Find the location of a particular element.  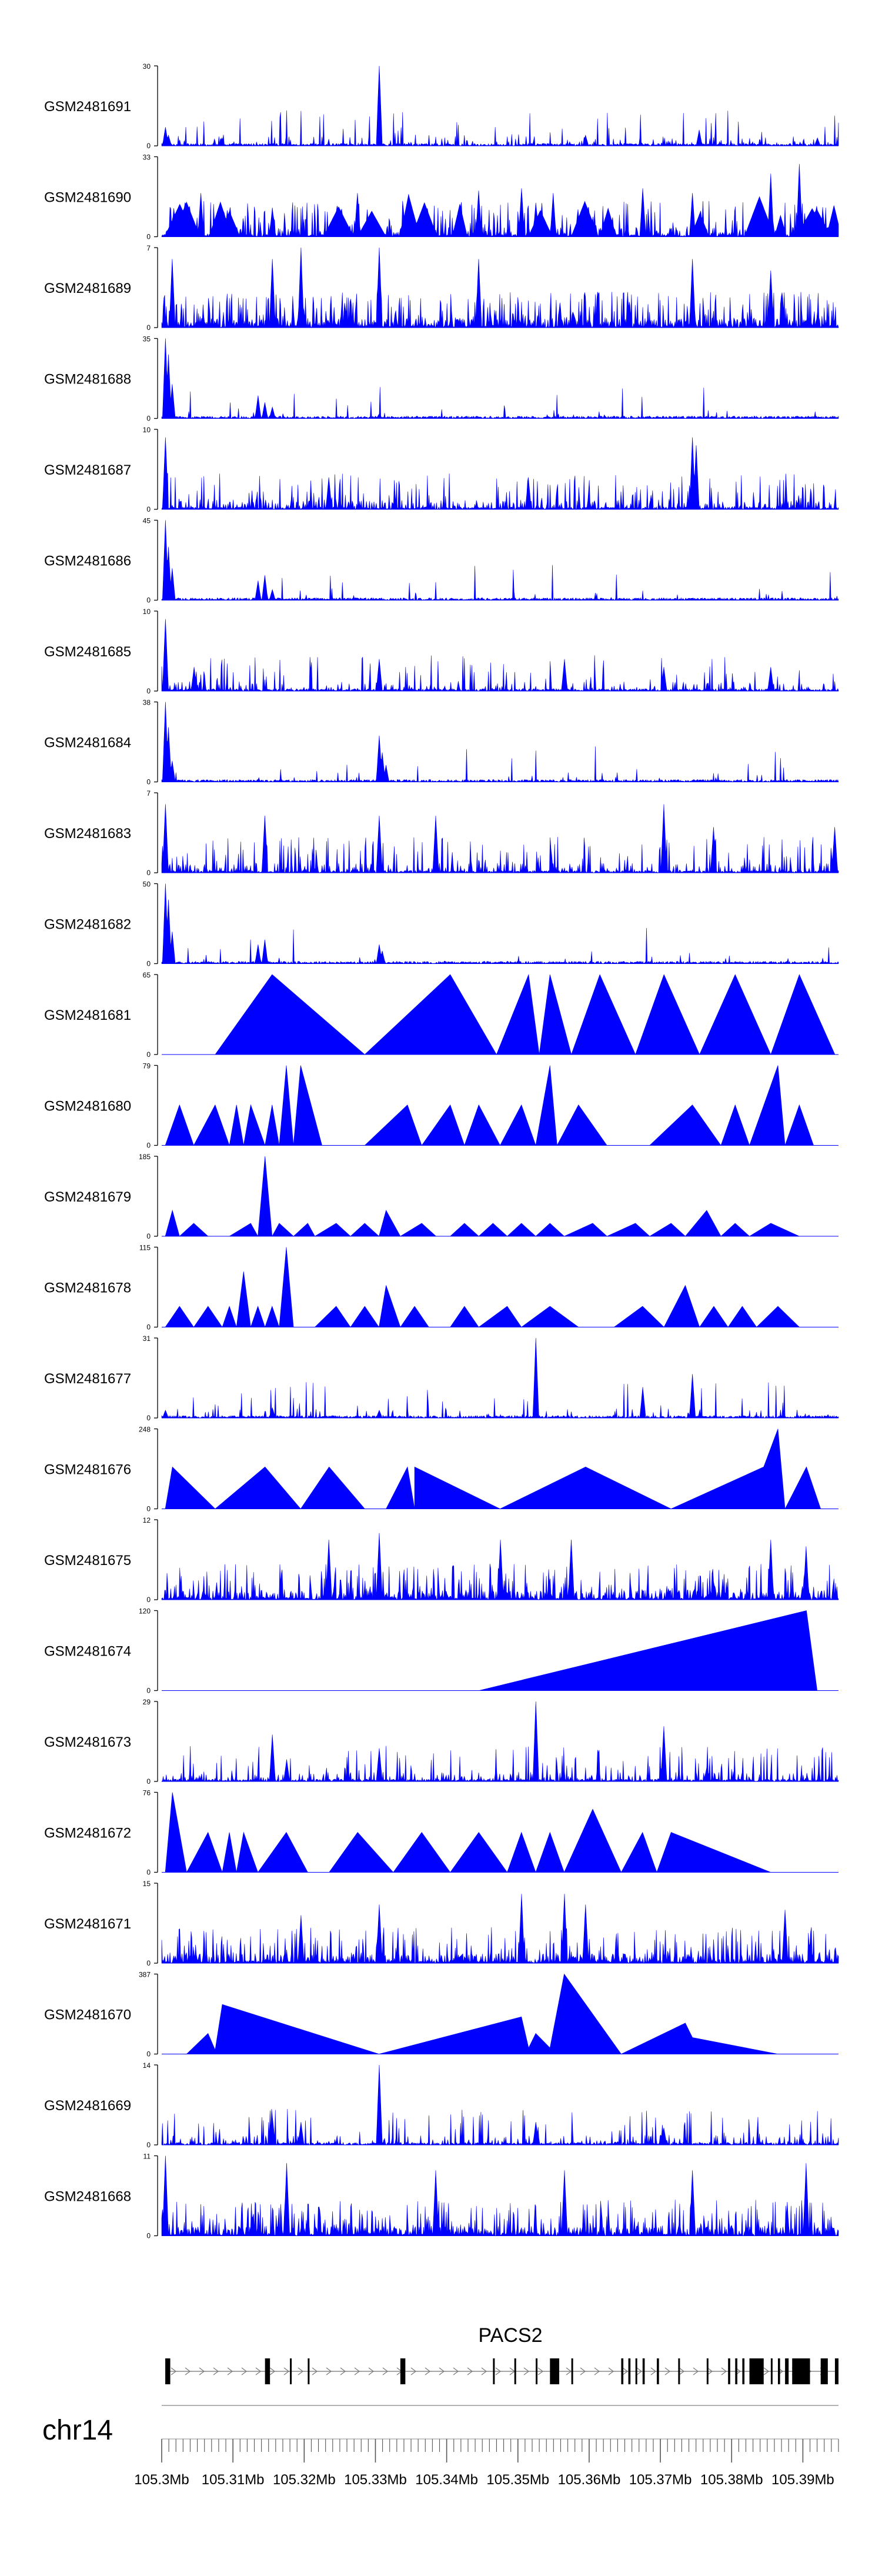

track-GSM2481674: GSM2481674 120 0 is located at coordinates (441, 1651).